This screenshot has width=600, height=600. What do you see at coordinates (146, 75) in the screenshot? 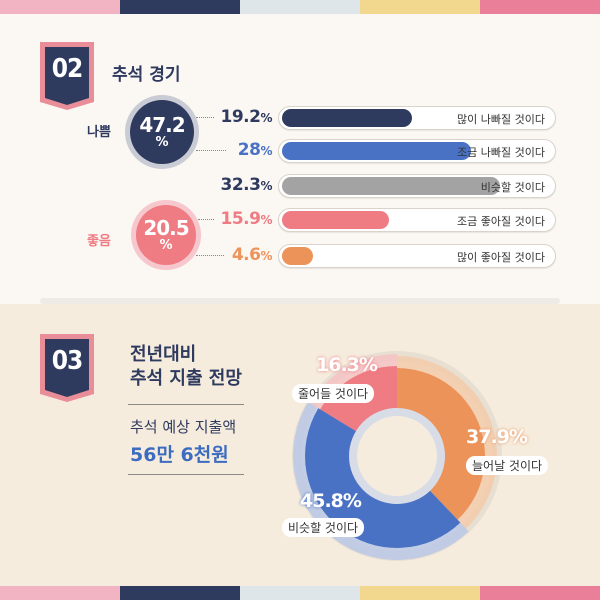
I see `section-title: 추석 경기` at bounding box center [146, 75].